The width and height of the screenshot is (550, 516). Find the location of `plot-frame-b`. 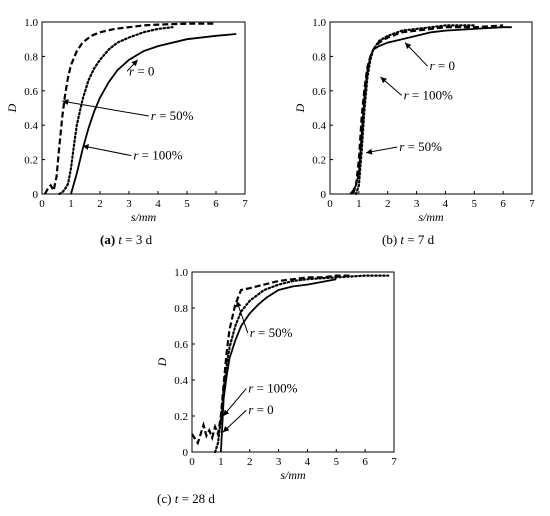

plot-frame-b is located at coordinates (431, 108).